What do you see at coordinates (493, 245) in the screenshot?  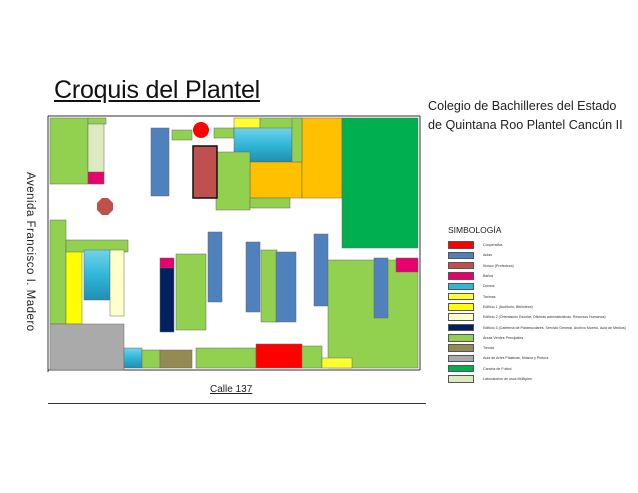 I see `legend-label: Cooperativa` at bounding box center [493, 245].